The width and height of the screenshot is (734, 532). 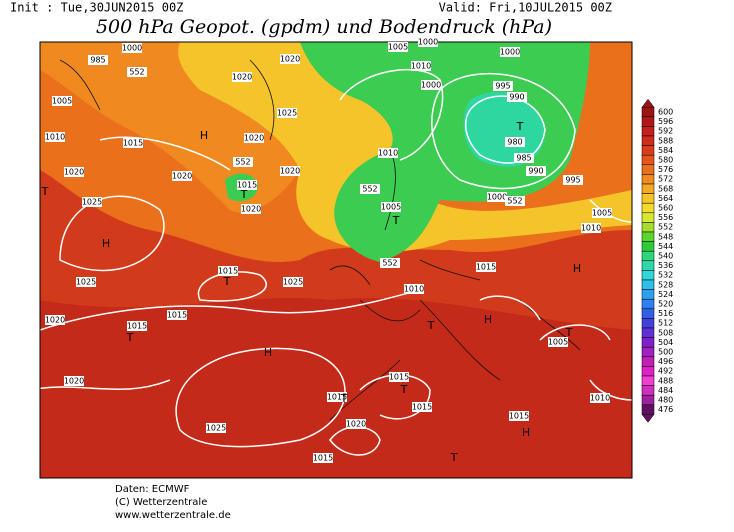 What do you see at coordinates (514, 142) in the screenshot?
I see `isobar-label: 980` at bounding box center [514, 142].